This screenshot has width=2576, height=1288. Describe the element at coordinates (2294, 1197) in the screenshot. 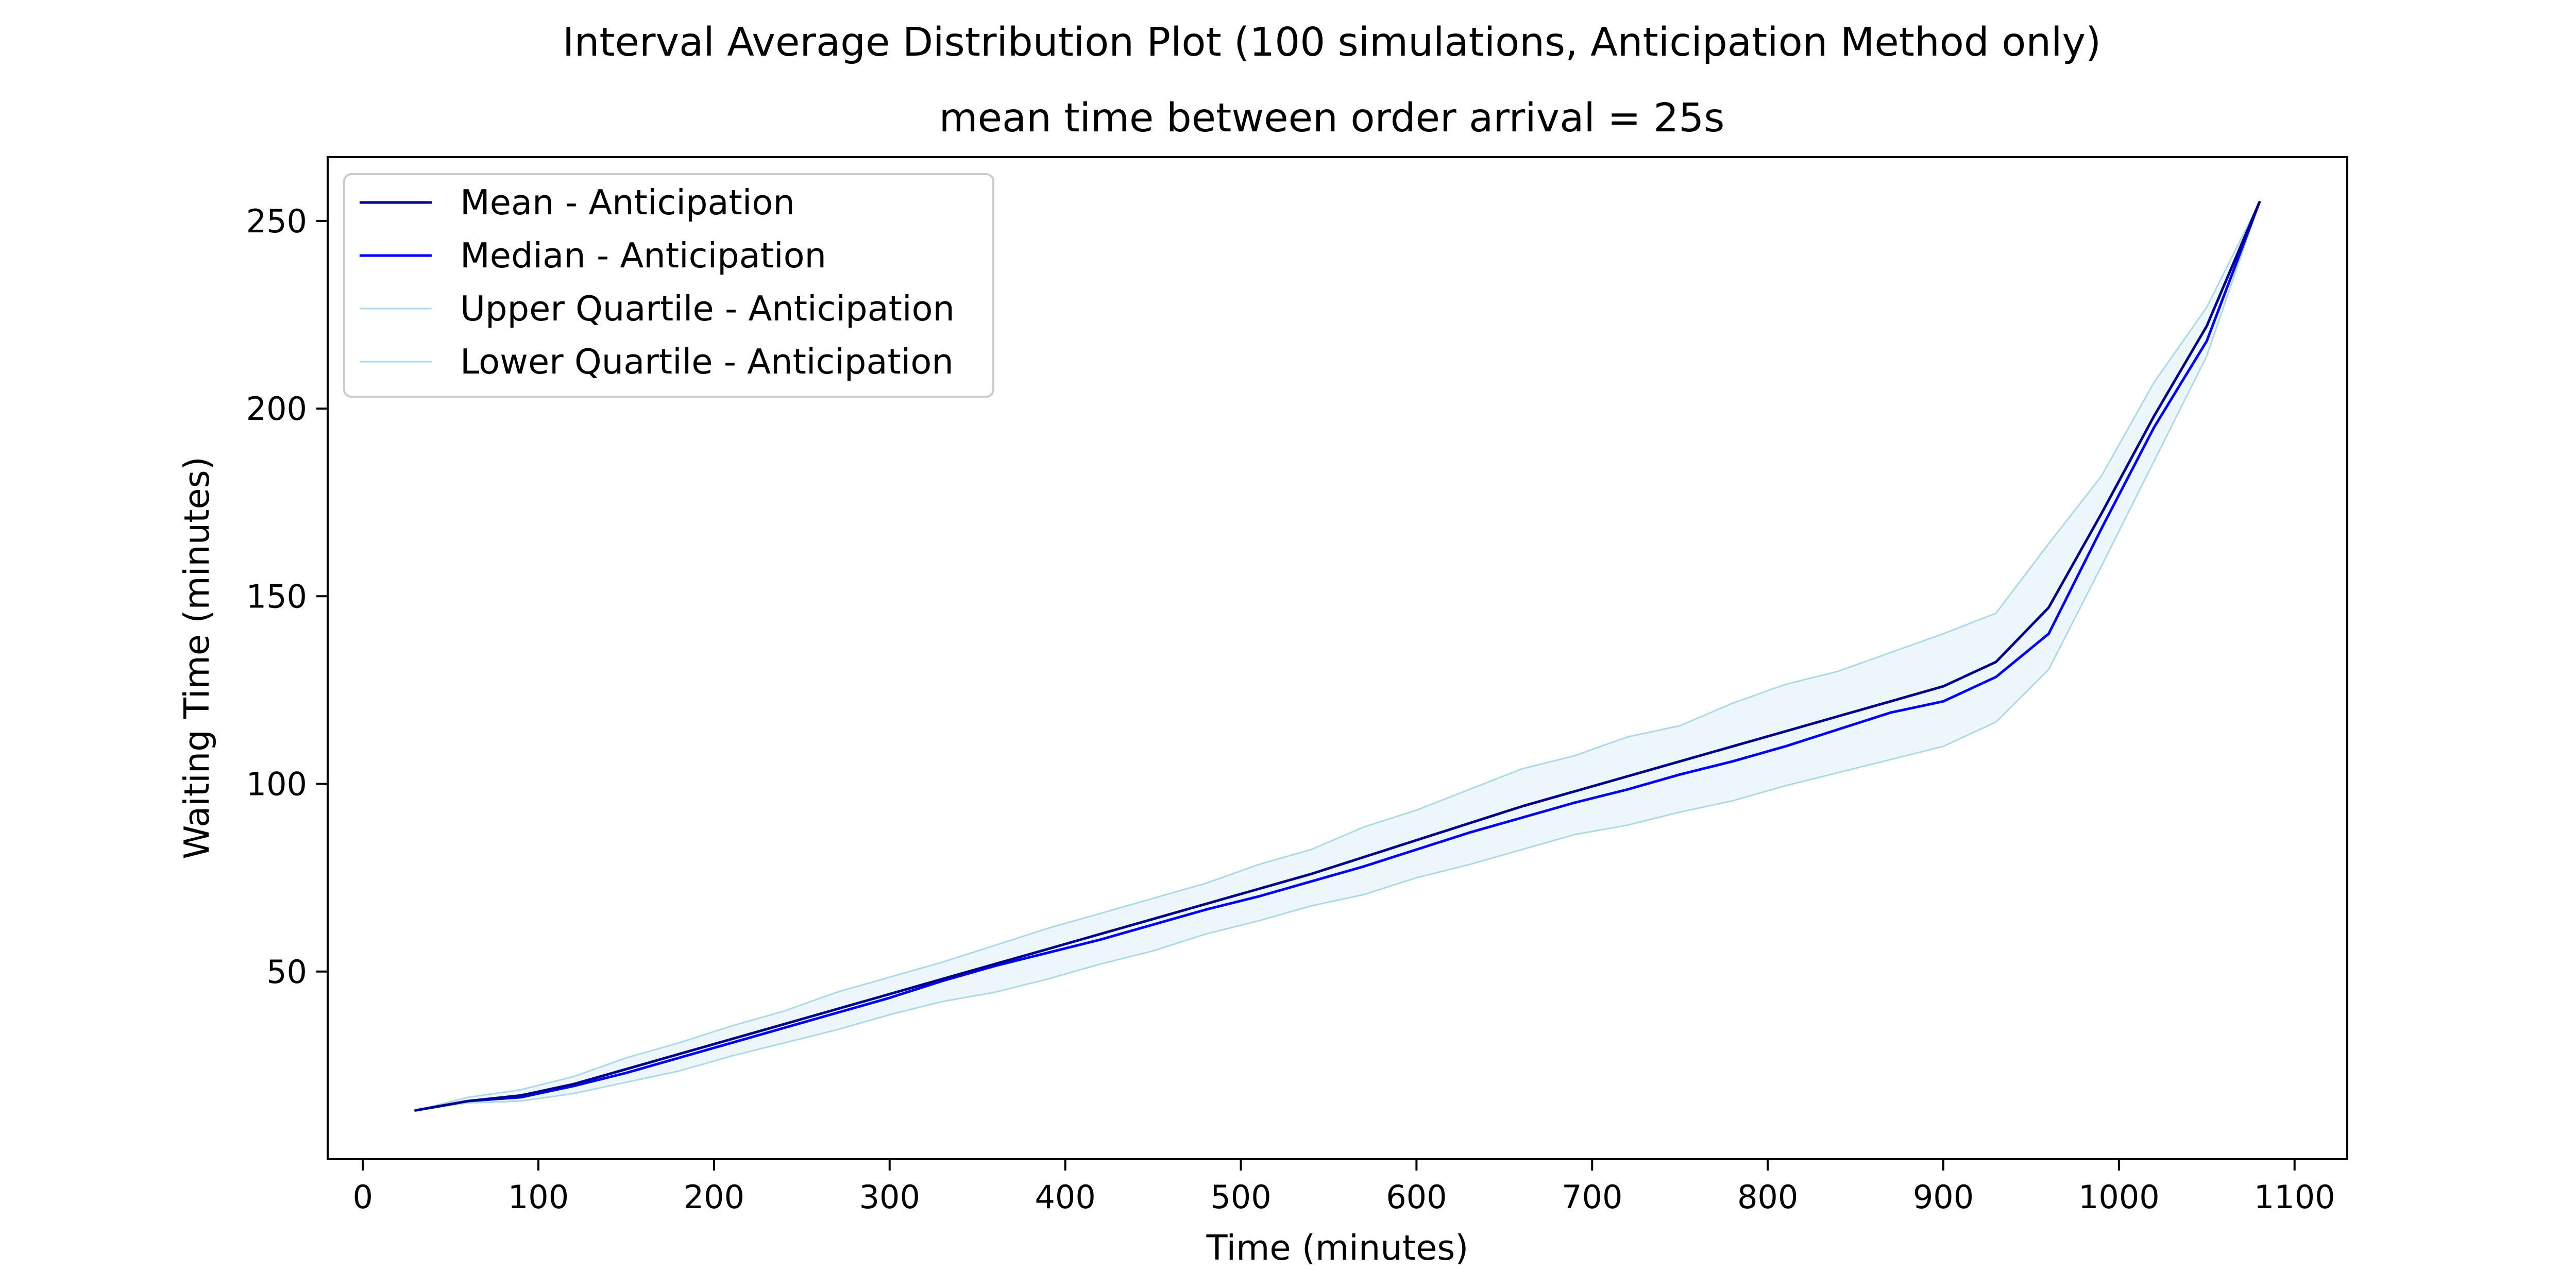

I see `x-tick-label: 1100` at that location.